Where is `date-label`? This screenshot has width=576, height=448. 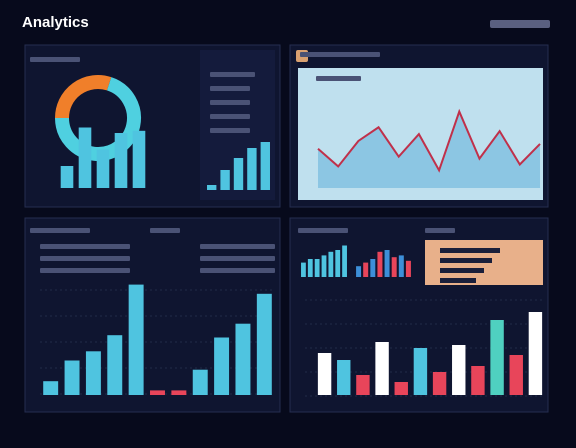 date-label is located at coordinates (520, 24).